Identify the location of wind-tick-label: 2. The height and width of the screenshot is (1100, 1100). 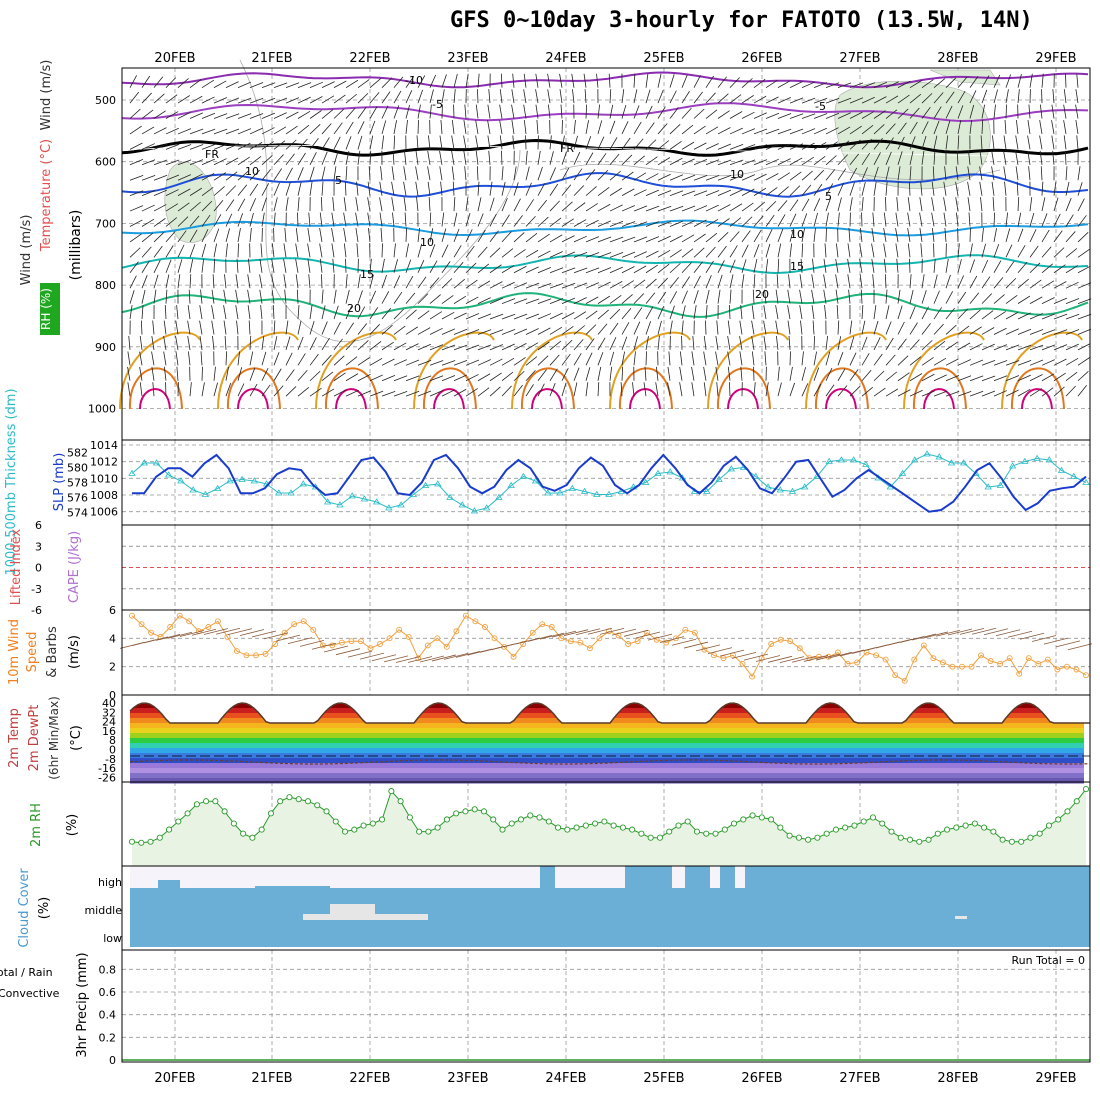
(112, 667).